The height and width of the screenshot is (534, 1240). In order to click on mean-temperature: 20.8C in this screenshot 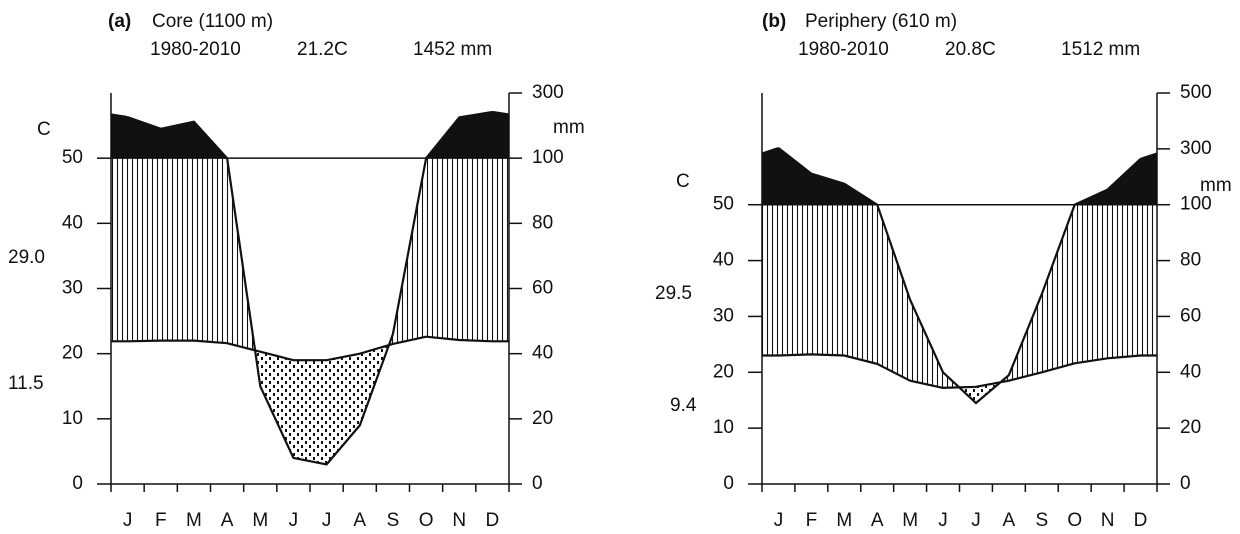, I will do `click(970, 49)`.